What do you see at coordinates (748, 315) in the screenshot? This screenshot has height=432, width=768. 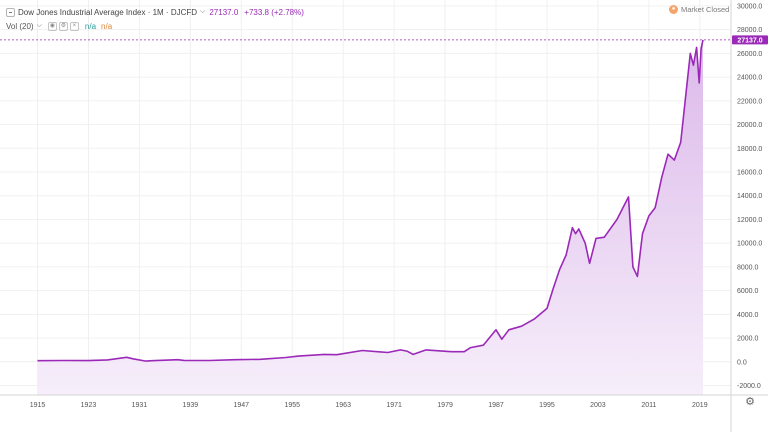 I see `y-tick-label: 4000.0` at bounding box center [748, 315].